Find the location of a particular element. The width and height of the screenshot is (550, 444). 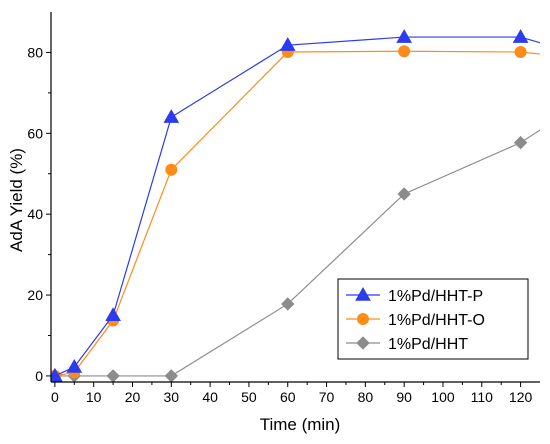

x-tick-label: 50 is located at coordinates (249, 397).